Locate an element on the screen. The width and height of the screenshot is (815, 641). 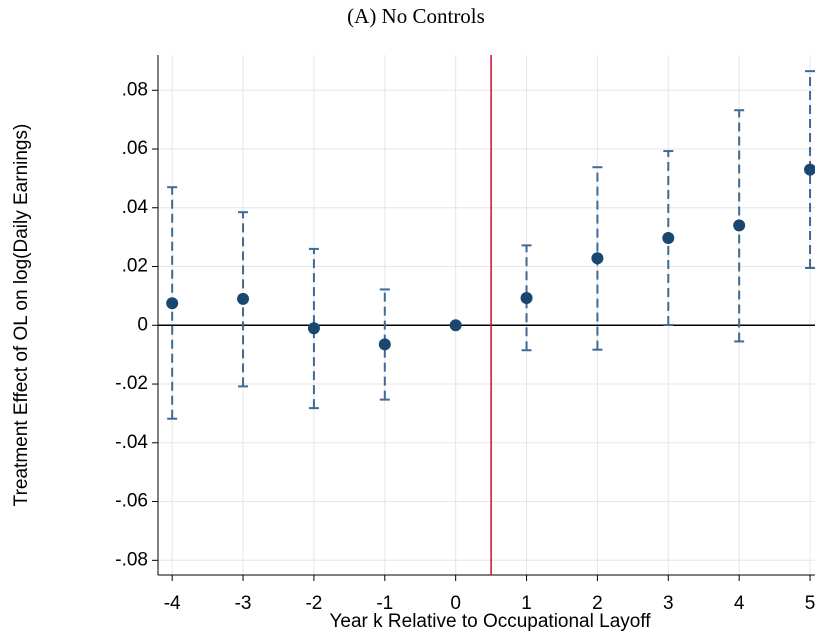
x-tick-label: 2 is located at coordinates (597, 603).